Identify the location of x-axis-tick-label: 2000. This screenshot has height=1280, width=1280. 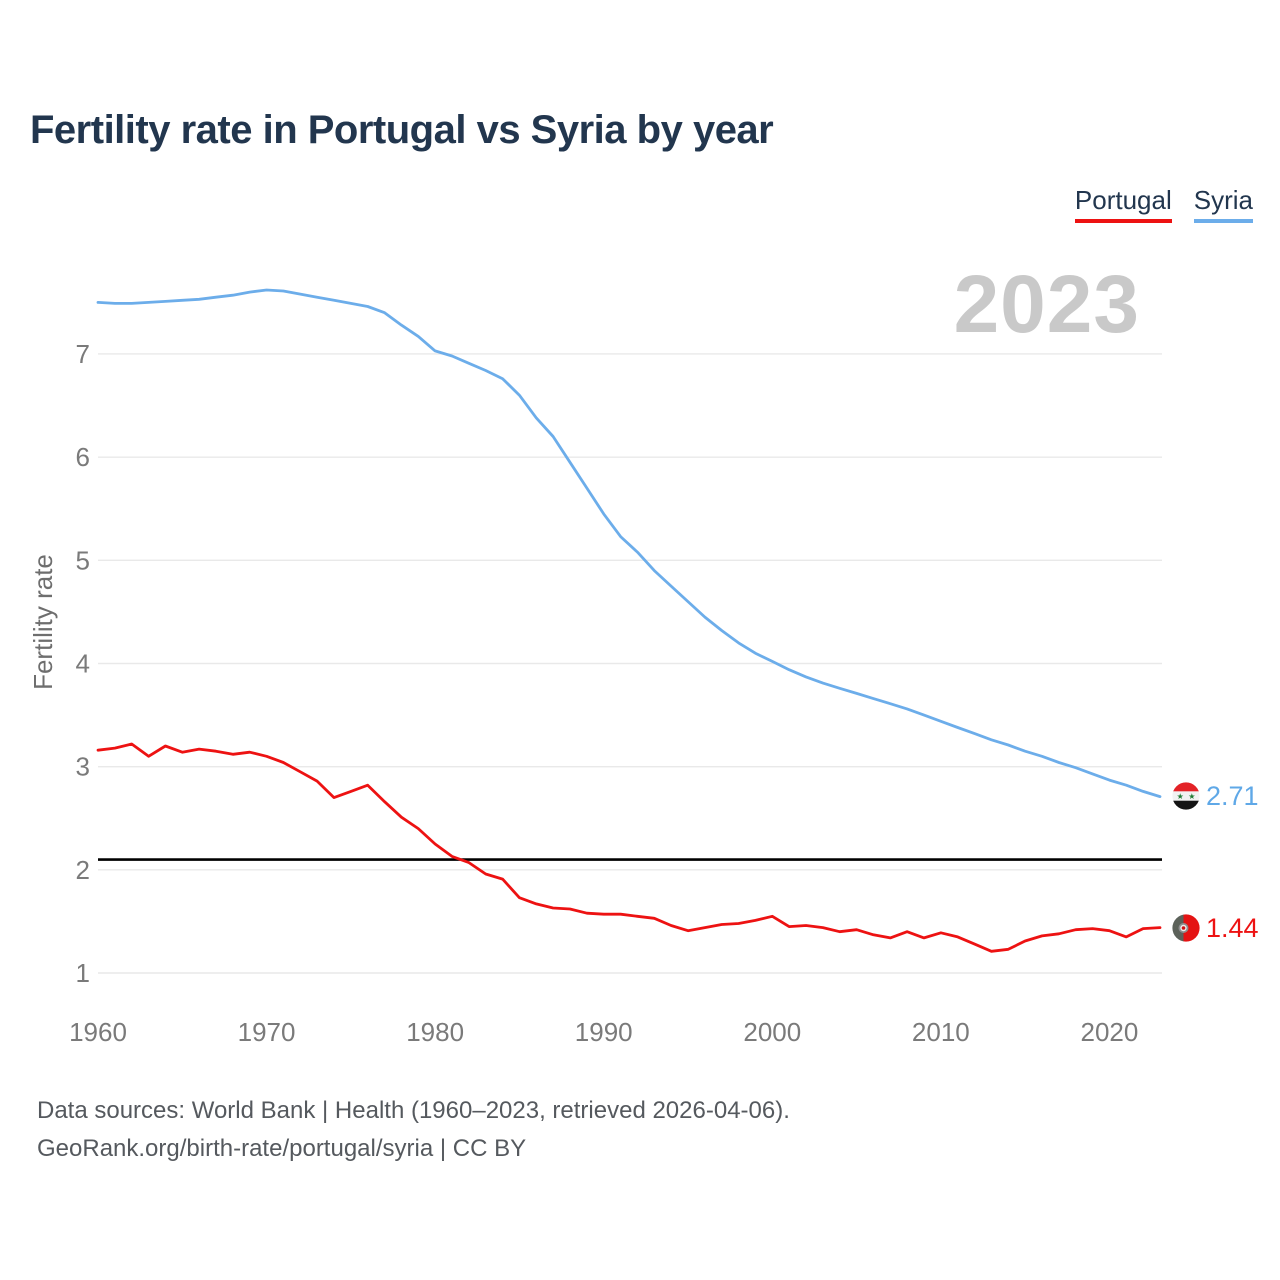
(772, 1032).